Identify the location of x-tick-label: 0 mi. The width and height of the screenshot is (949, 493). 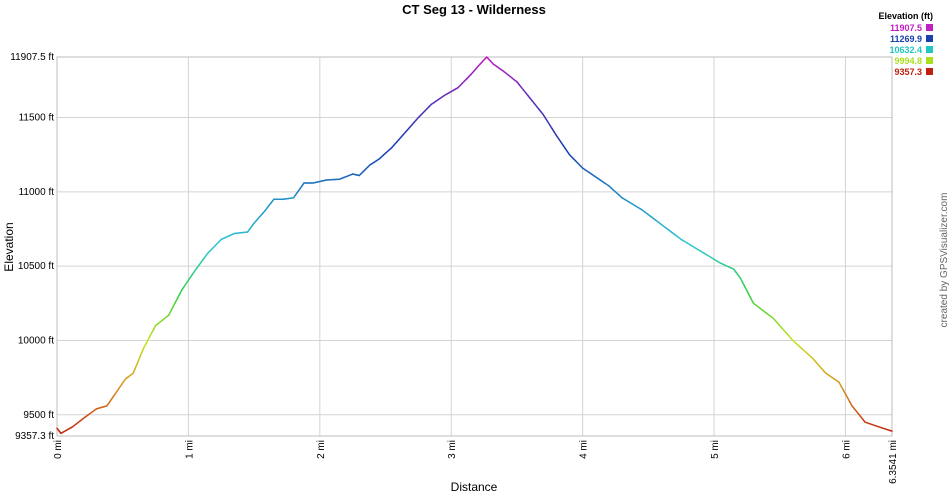
(58, 449).